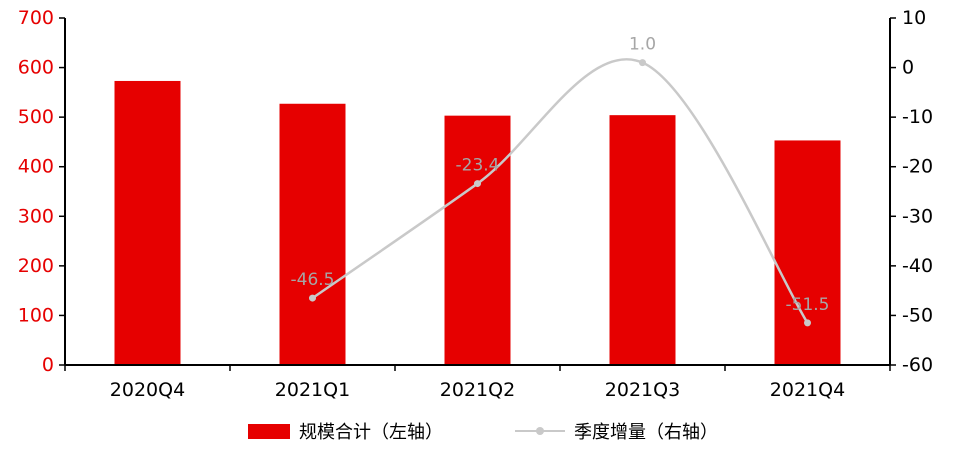  I want to click on line-series-marker-icon, so click(540, 431).